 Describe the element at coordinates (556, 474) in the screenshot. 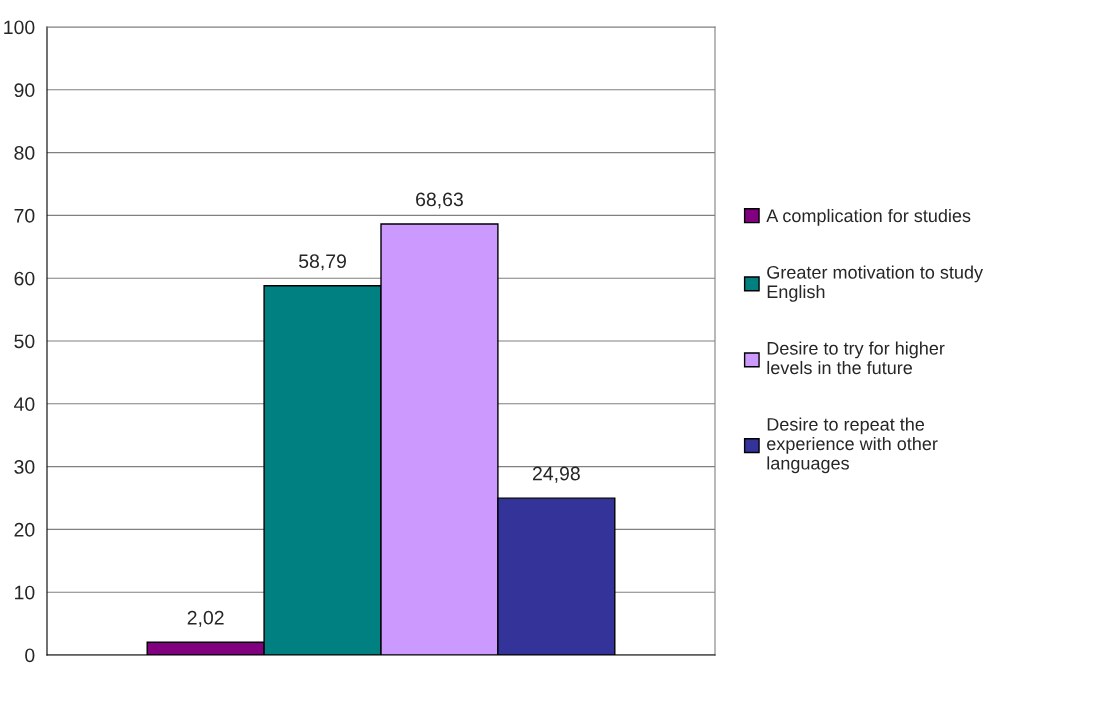

I see `data-label: 24,98` at that location.